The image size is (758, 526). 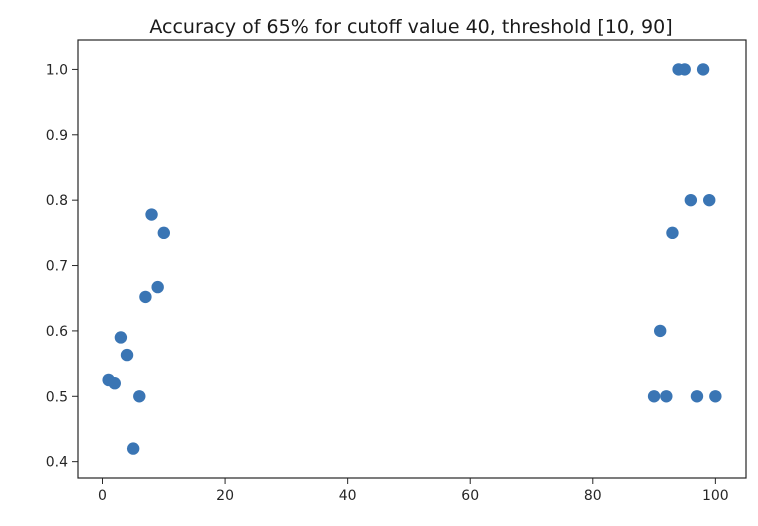 I want to click on y-tick-label: 1.0, so click(x=57, y=70).